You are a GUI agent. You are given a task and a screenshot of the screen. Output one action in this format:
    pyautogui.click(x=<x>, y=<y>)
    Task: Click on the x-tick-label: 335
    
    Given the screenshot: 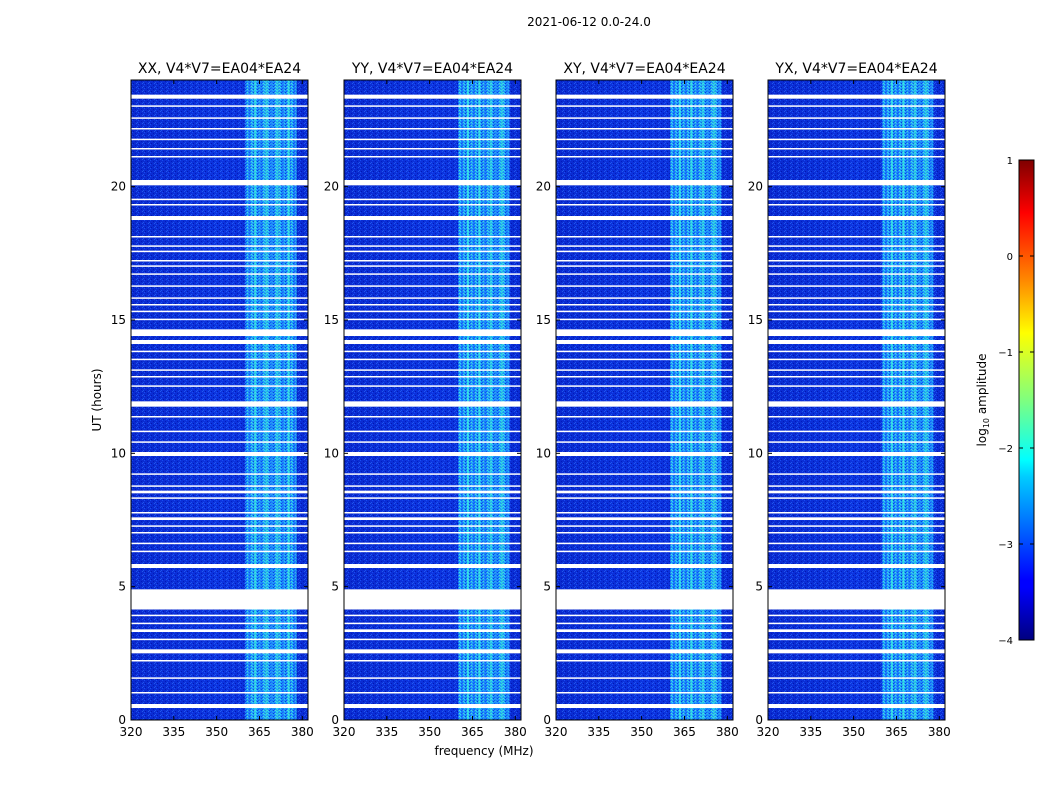 What is the action you would take?
    pyautogui.click(x=173, y=732)
    